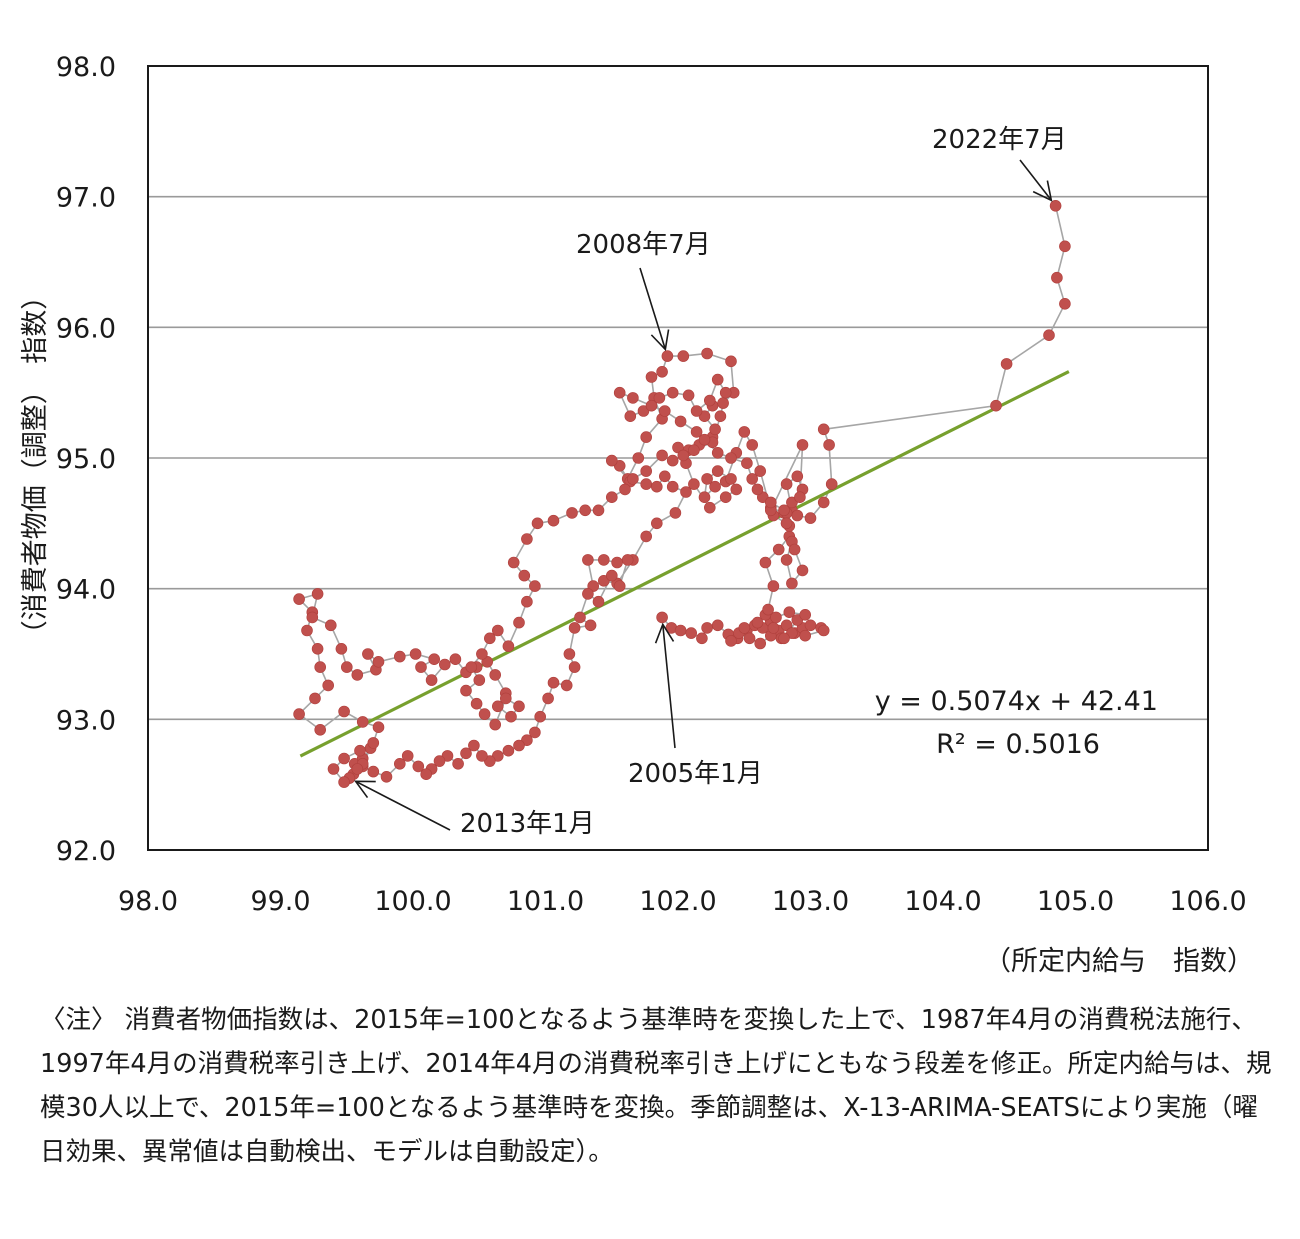 Image resolution: width=1300 pixels, height=1239 pixels. What do you see at coordinates (999, 140) in the screenshot?
I see `annotation-2022-07: 2022年7月` at bounding box center [999, 140].